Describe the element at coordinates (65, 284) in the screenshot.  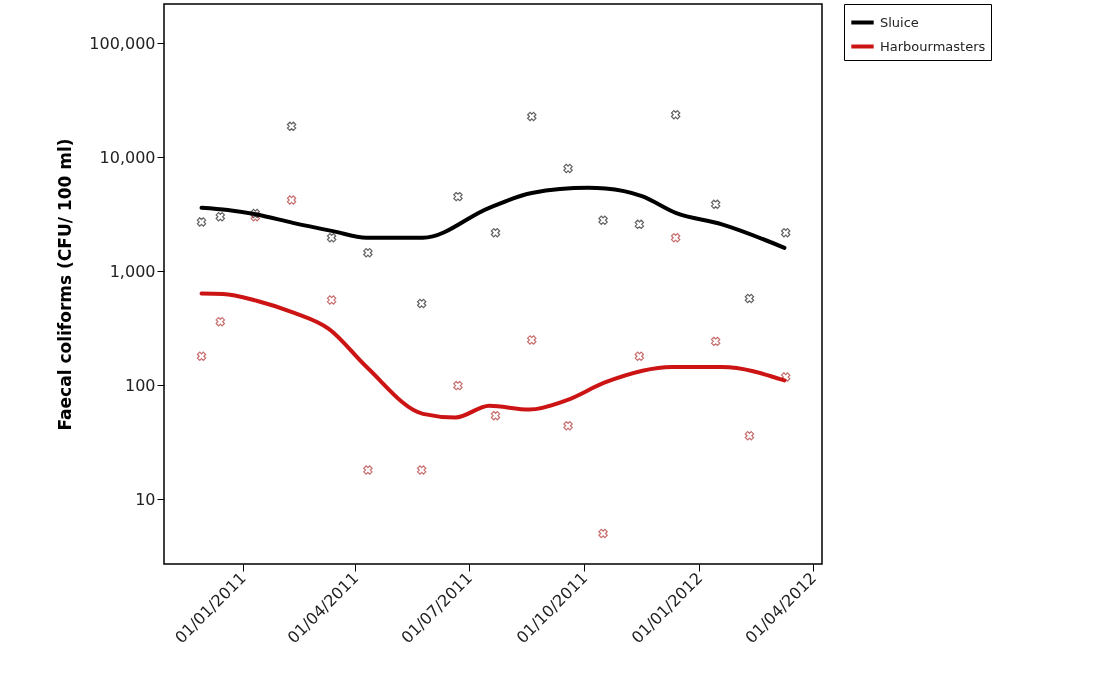
I see `y-axis-title: Faecal coliforms (CFU/ 100 ml)` at that location.